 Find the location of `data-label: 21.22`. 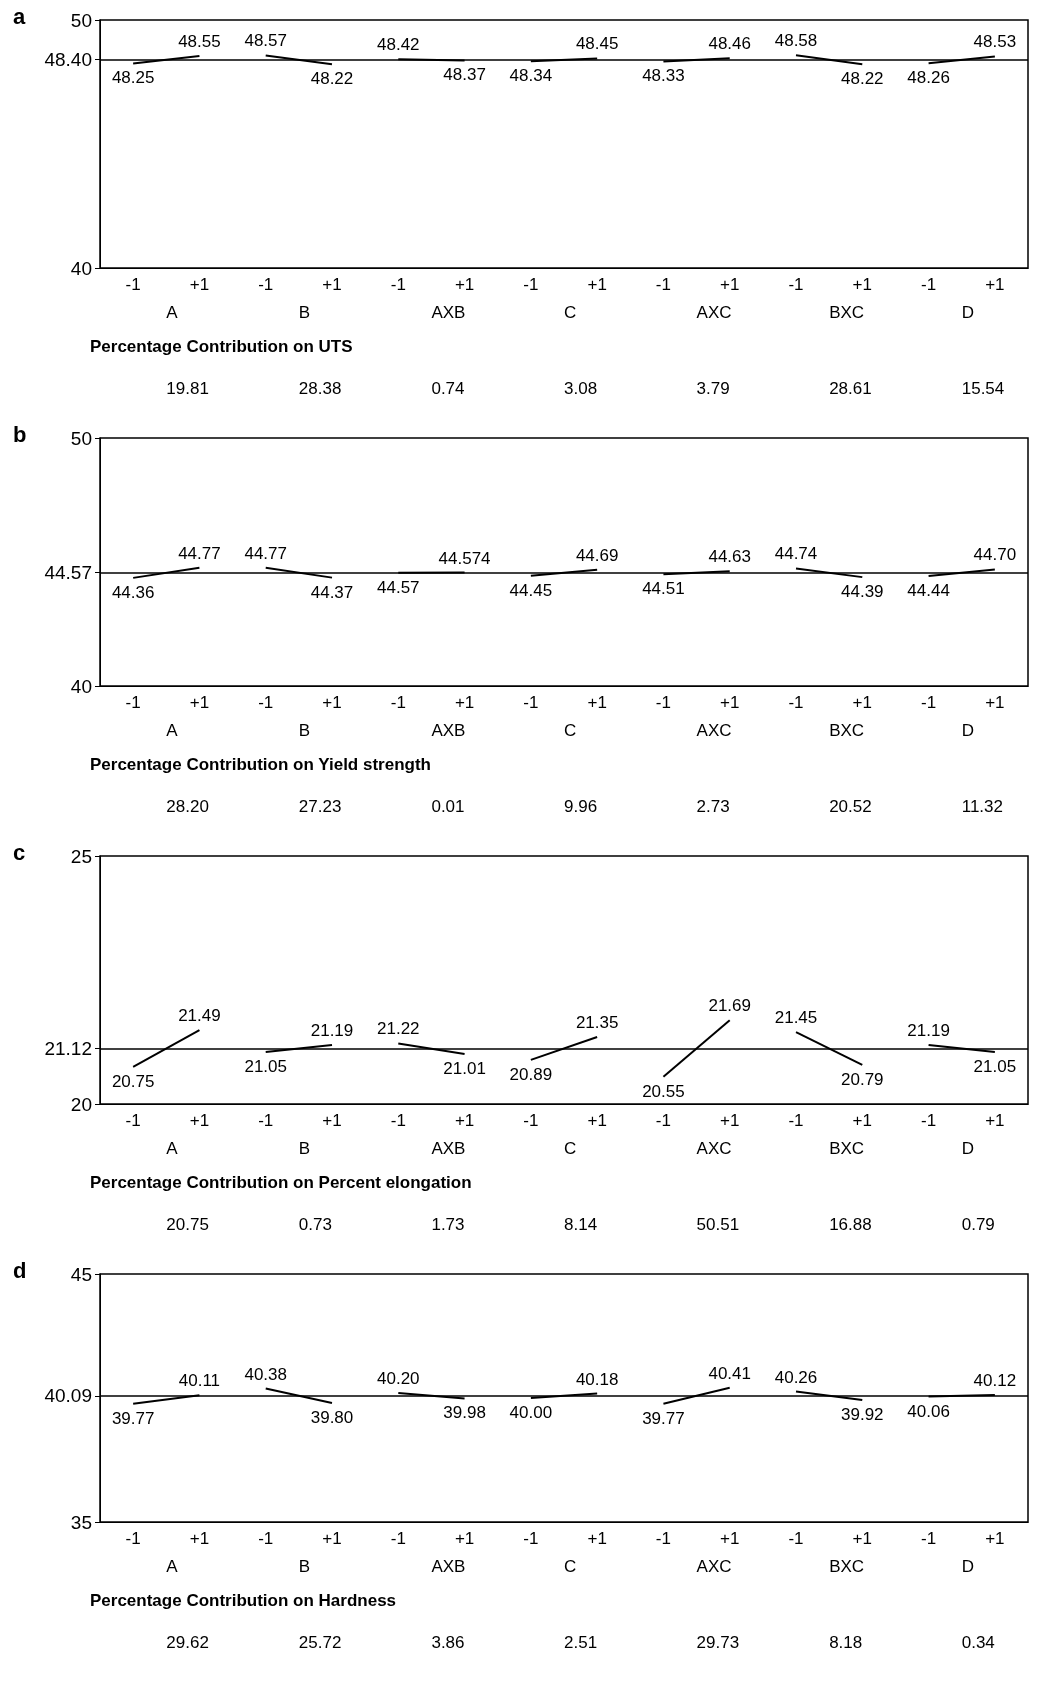

data-label: 21.22 is located at coordinates (398, 1029).